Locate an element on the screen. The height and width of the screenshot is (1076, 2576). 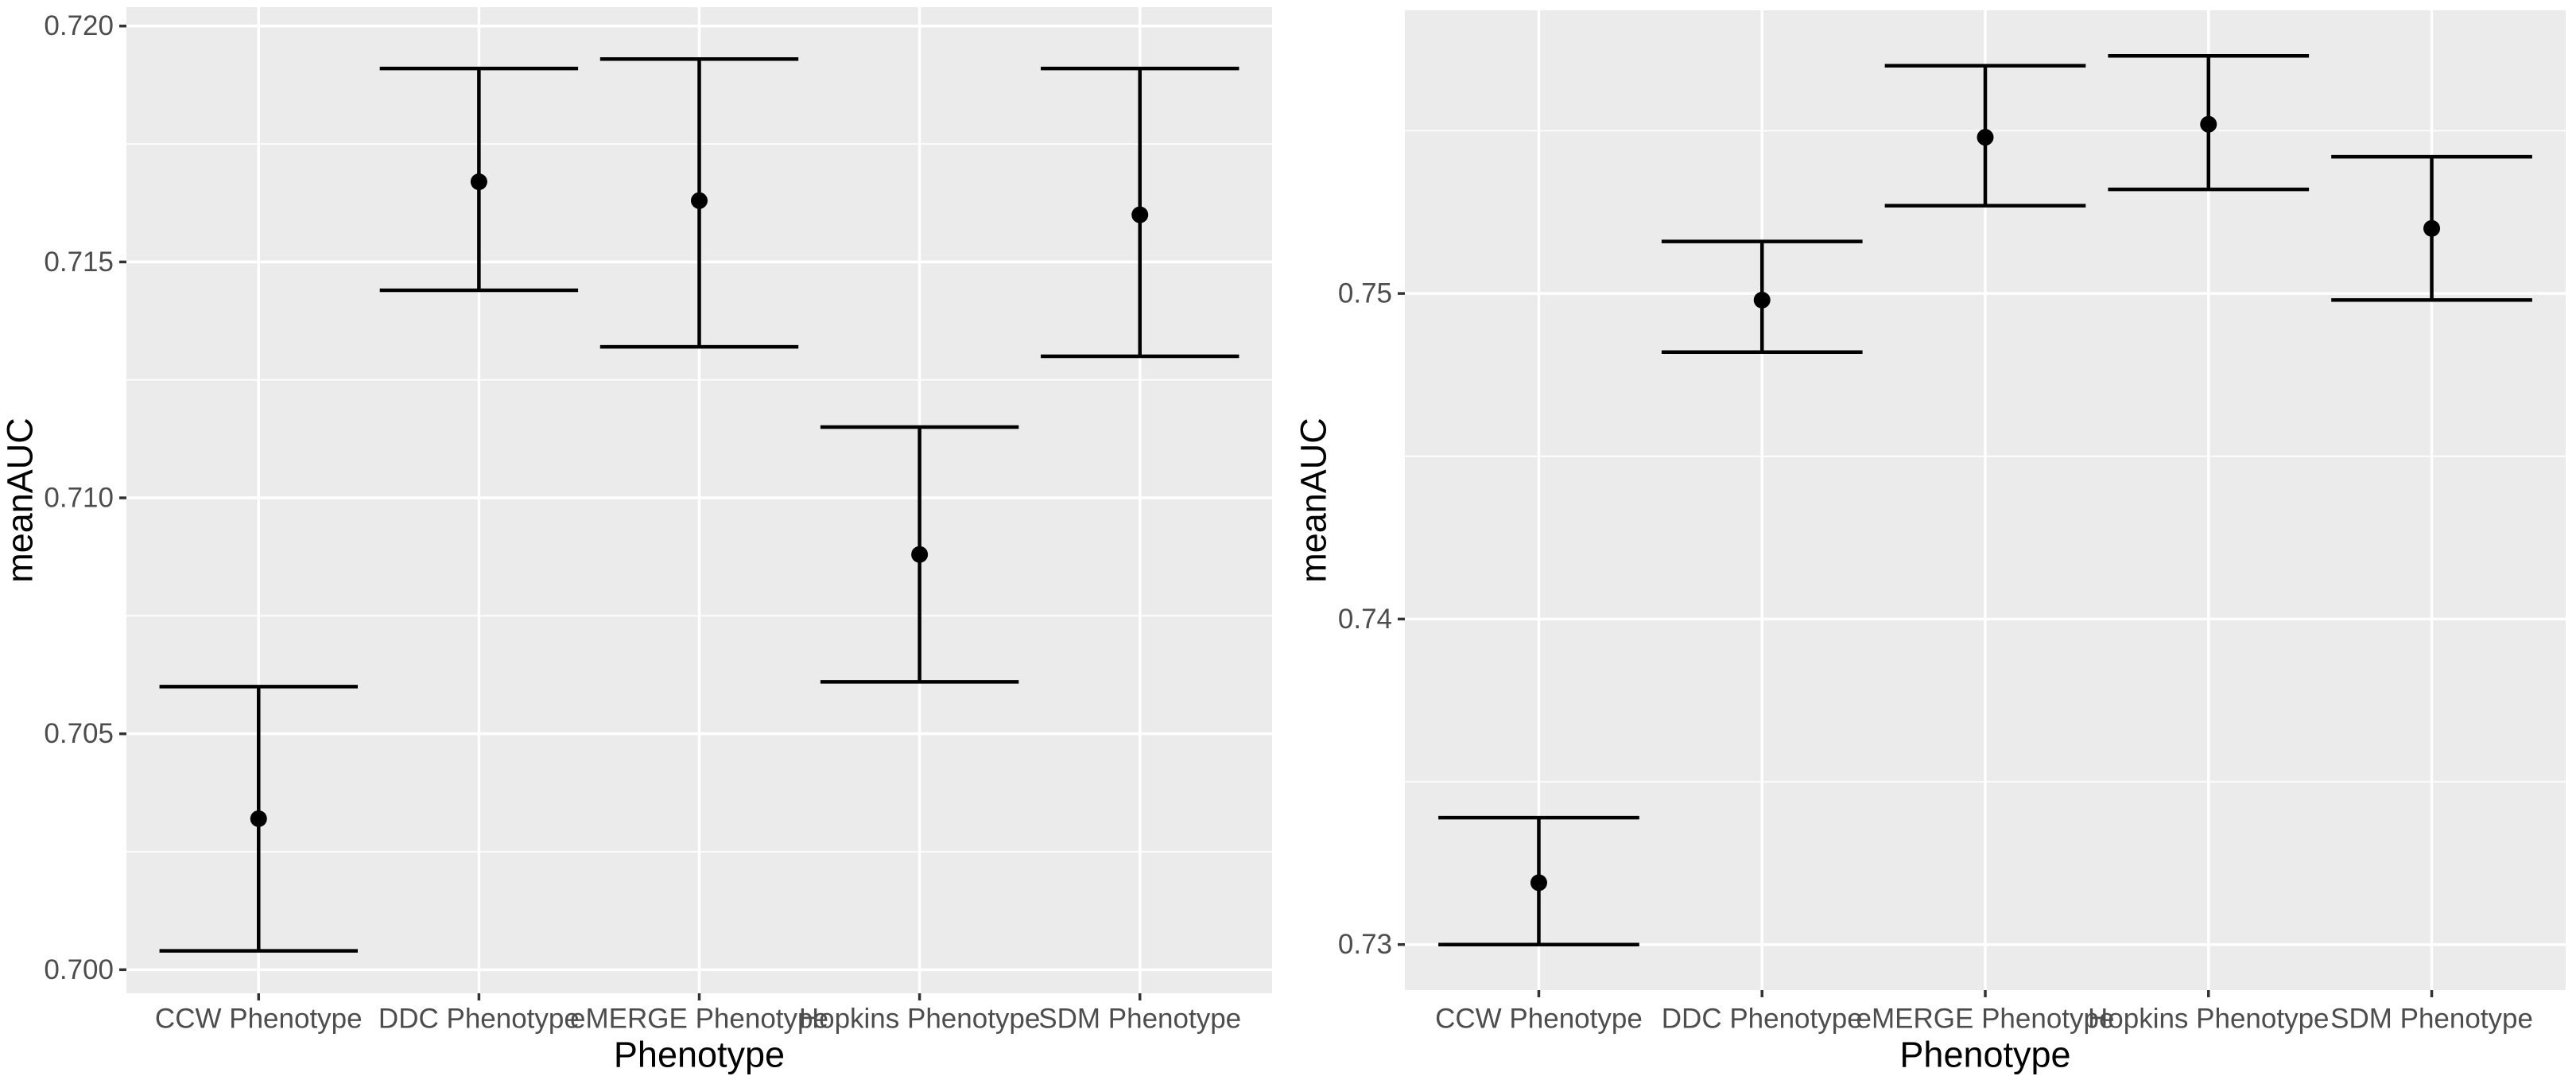
y-tick-label: 0.74 is located at coordinates (1365, 619).